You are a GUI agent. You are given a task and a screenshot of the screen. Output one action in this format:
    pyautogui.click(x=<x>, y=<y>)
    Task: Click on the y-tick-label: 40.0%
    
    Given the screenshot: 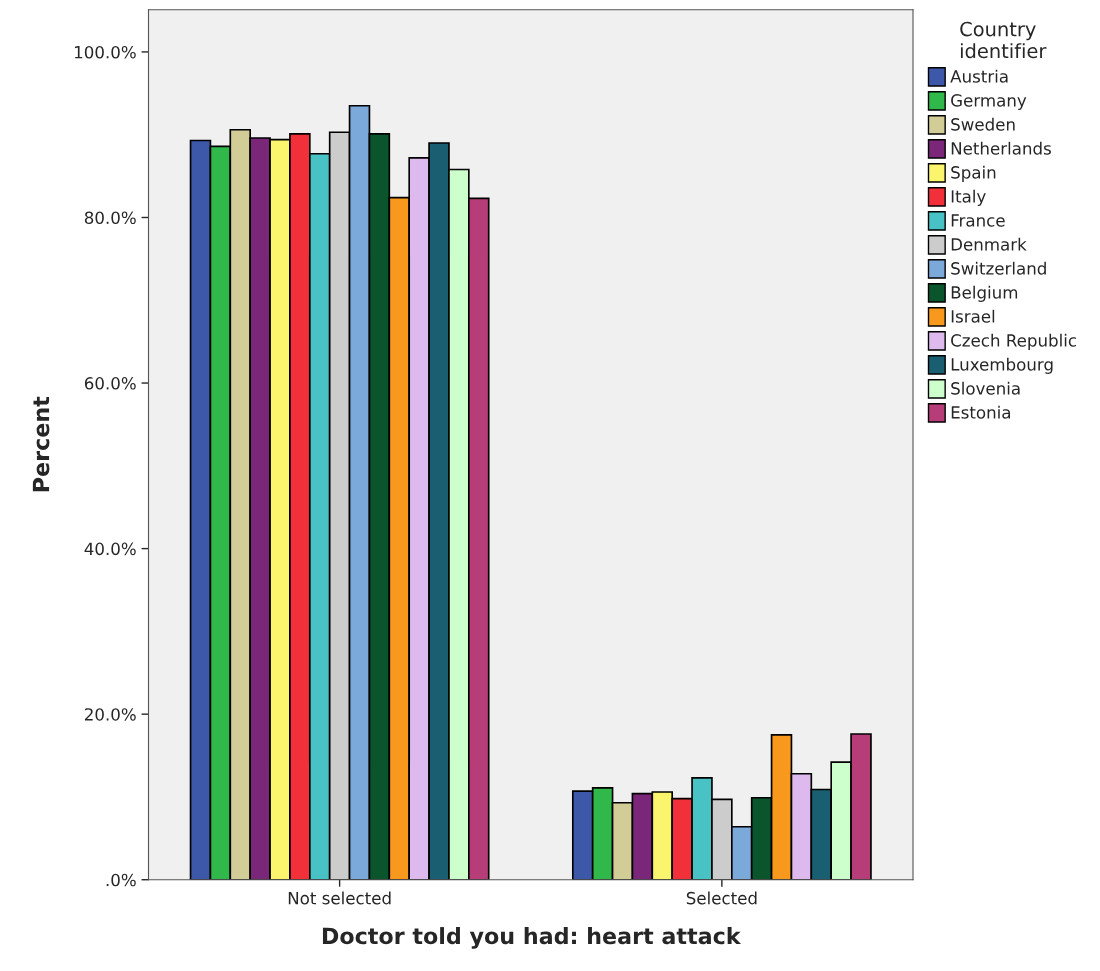 What is the action you would take?
    pyautogui.click(x=110, y=549)
    